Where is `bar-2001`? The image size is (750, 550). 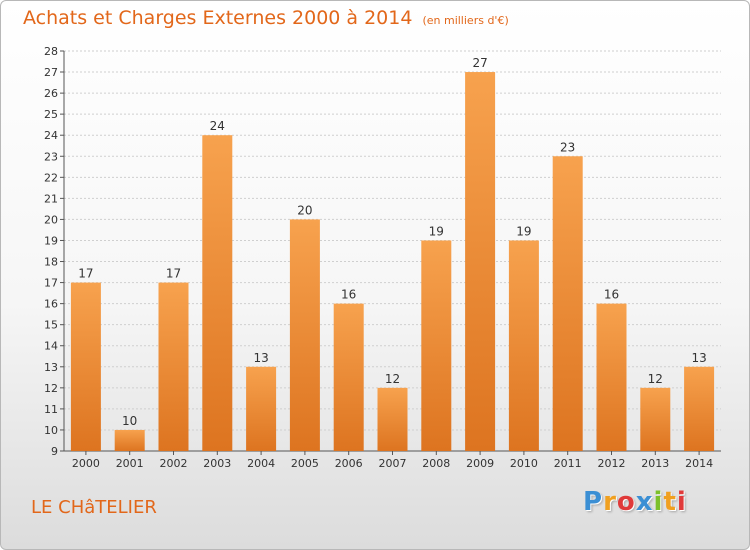
bar-2001 is located at coordinates (129, 440).